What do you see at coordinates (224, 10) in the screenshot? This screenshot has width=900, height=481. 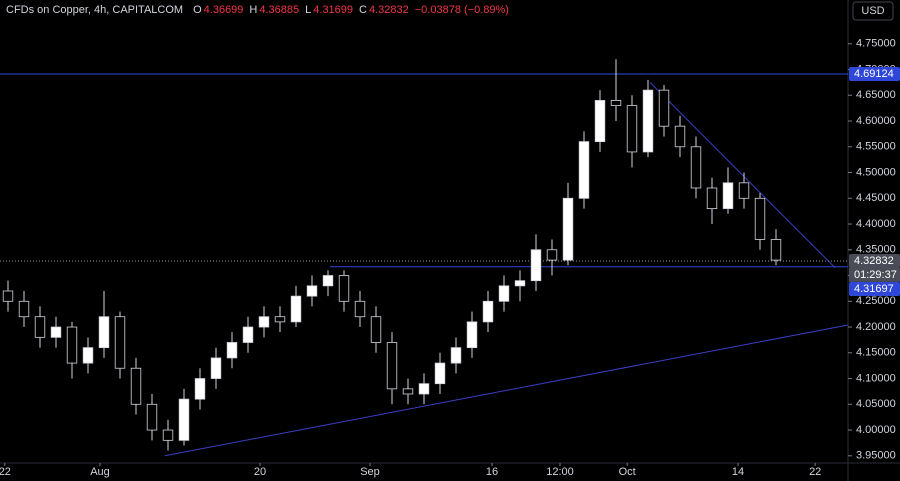 I see `ohlc-value: 4.36699` at bounding box center [224, 10].